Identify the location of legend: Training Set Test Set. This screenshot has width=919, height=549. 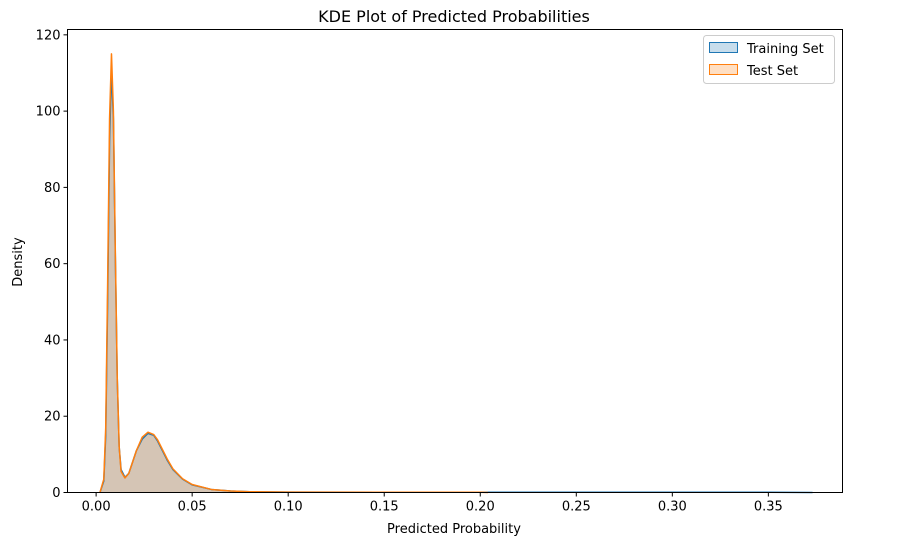
(769, 59).